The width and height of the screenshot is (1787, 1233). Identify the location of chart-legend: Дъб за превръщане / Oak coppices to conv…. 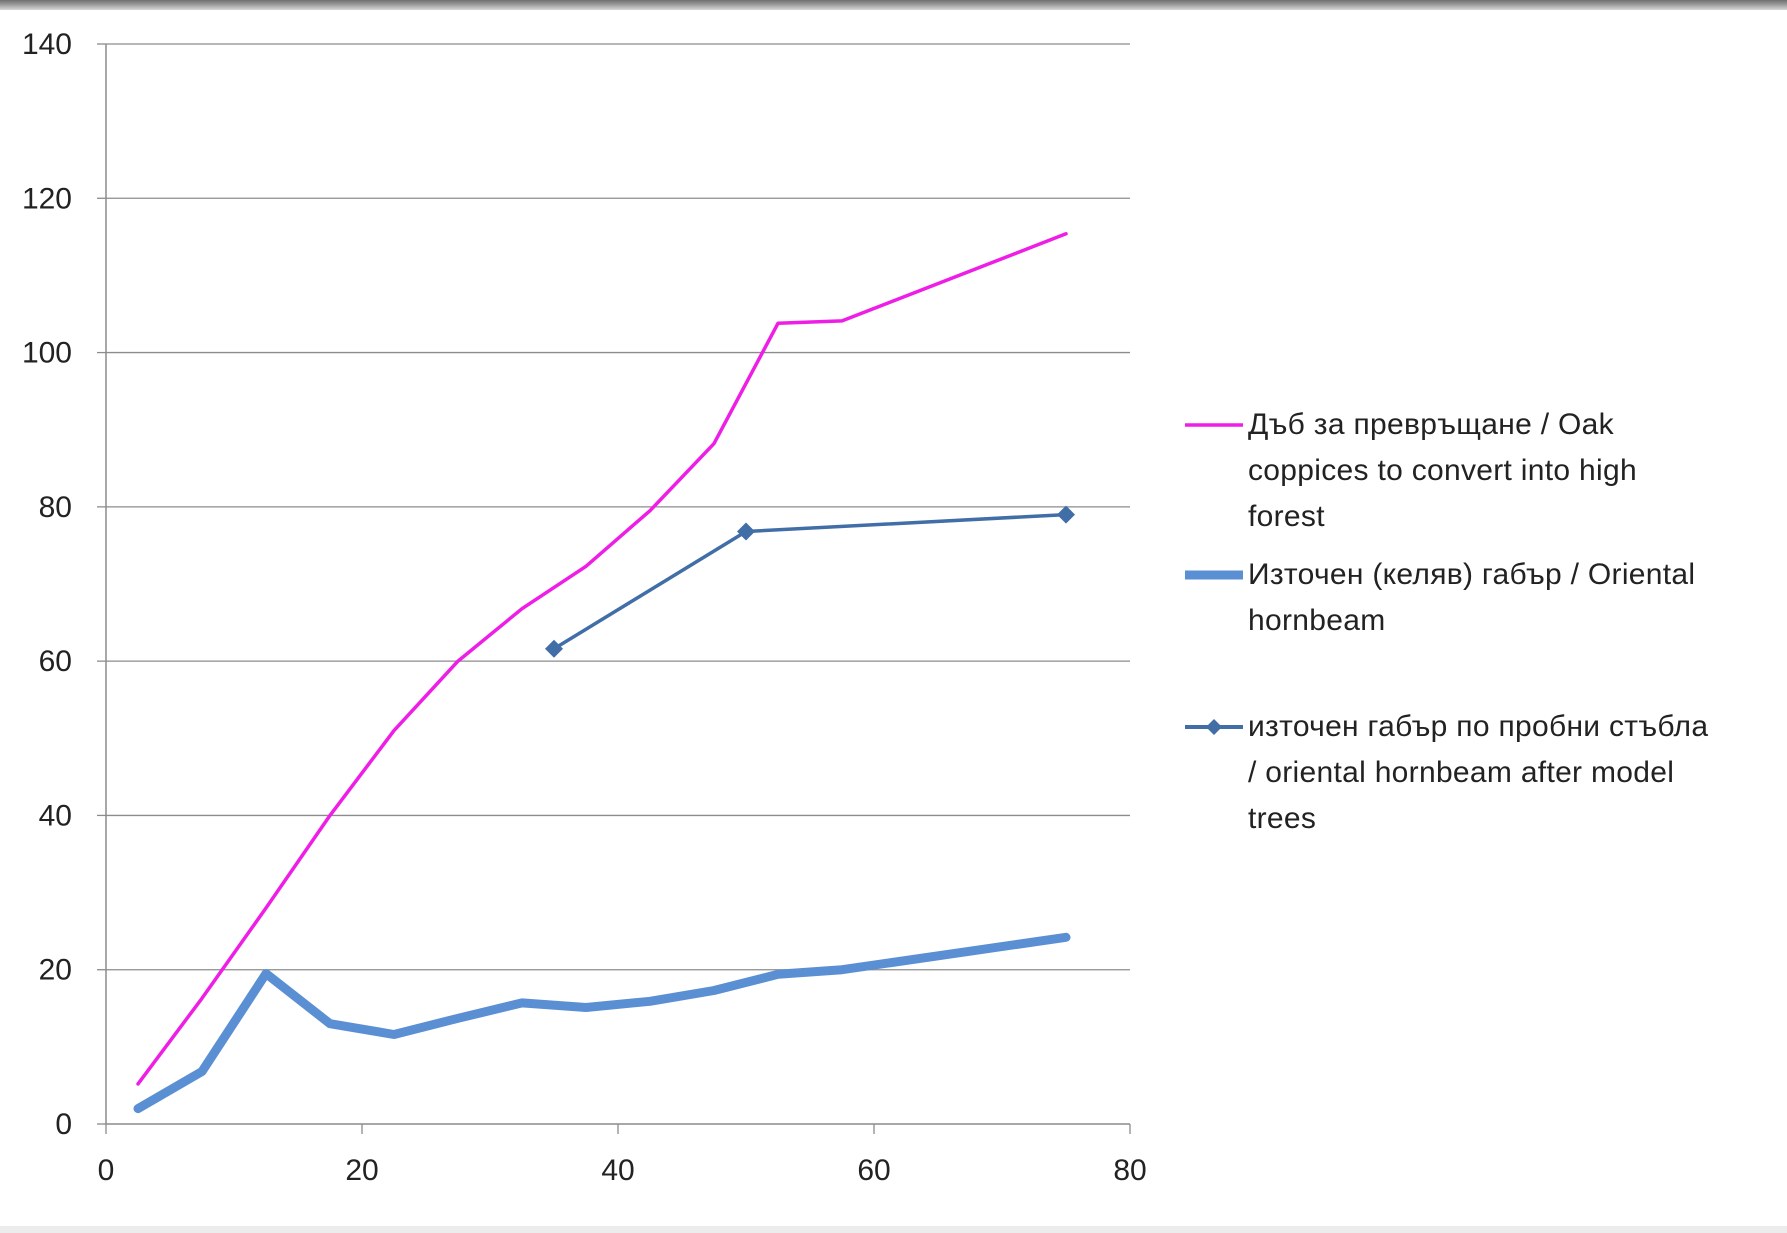
(1480, 622).